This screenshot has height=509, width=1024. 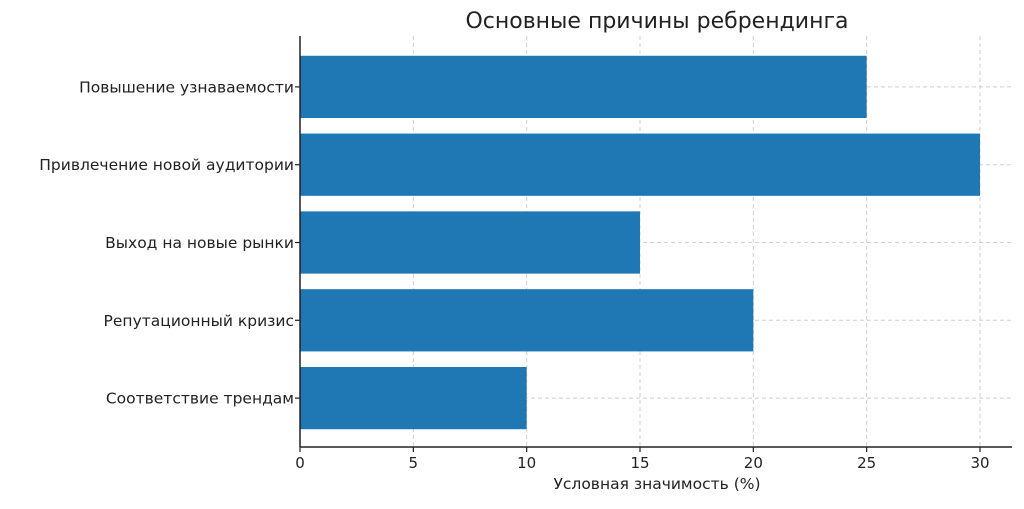 What do you see at coordinates (200, 399) in the screenshot?
I see `y-tick-label: Соответствие трендам` at bounding box center [200, 399].